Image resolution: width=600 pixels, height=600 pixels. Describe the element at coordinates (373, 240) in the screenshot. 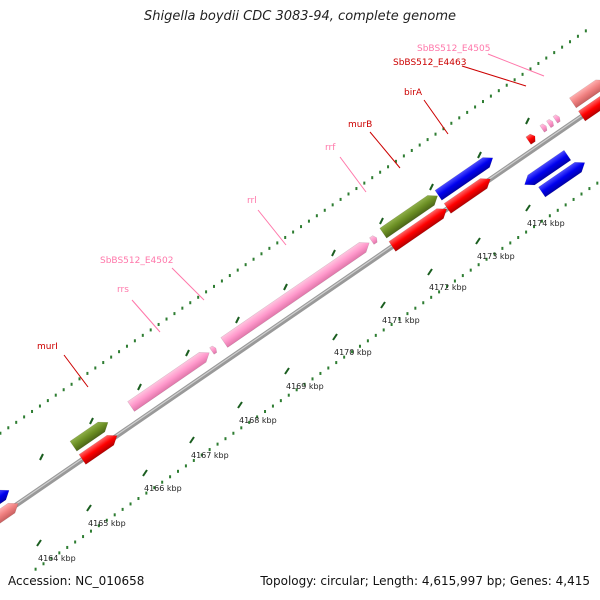

I see `gene-rrf` at that location.